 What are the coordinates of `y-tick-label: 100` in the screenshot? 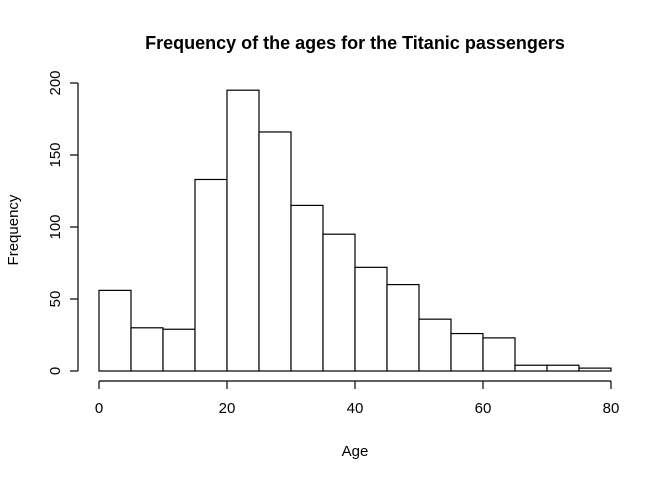 It's located at (55, 226).